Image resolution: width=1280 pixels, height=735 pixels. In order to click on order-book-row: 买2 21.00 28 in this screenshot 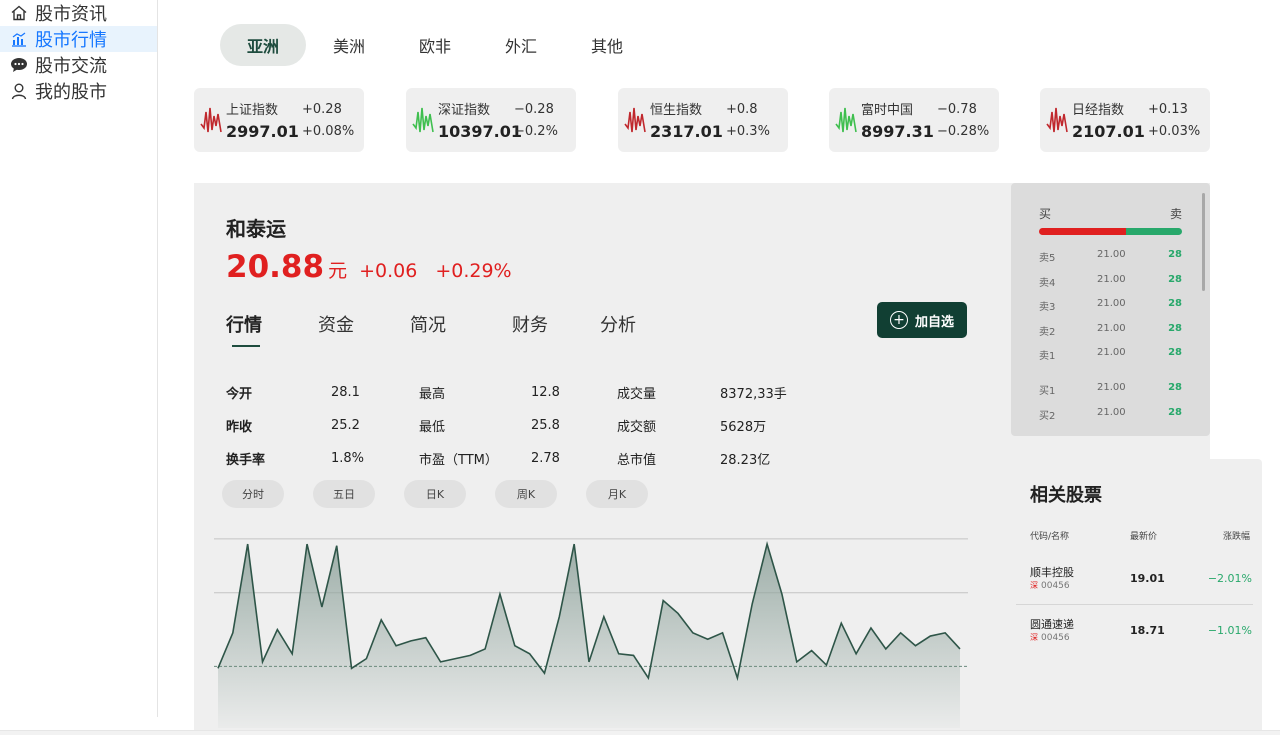, I will do `click(1110, 414)`.